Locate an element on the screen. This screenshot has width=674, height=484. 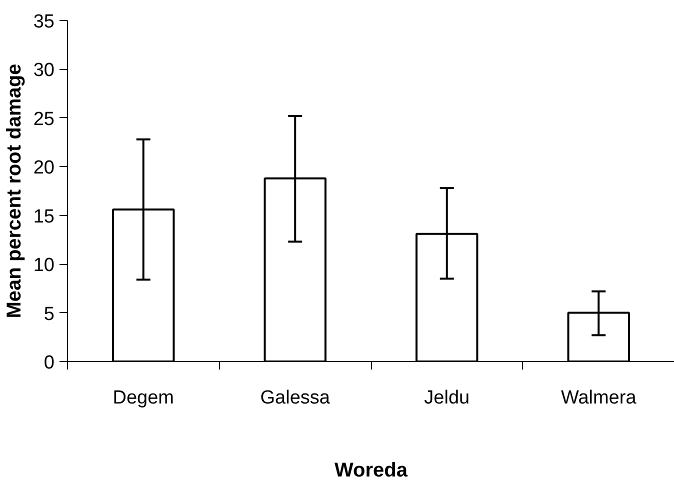
y-tick-label: 10 is located at coordinates (44, 265).